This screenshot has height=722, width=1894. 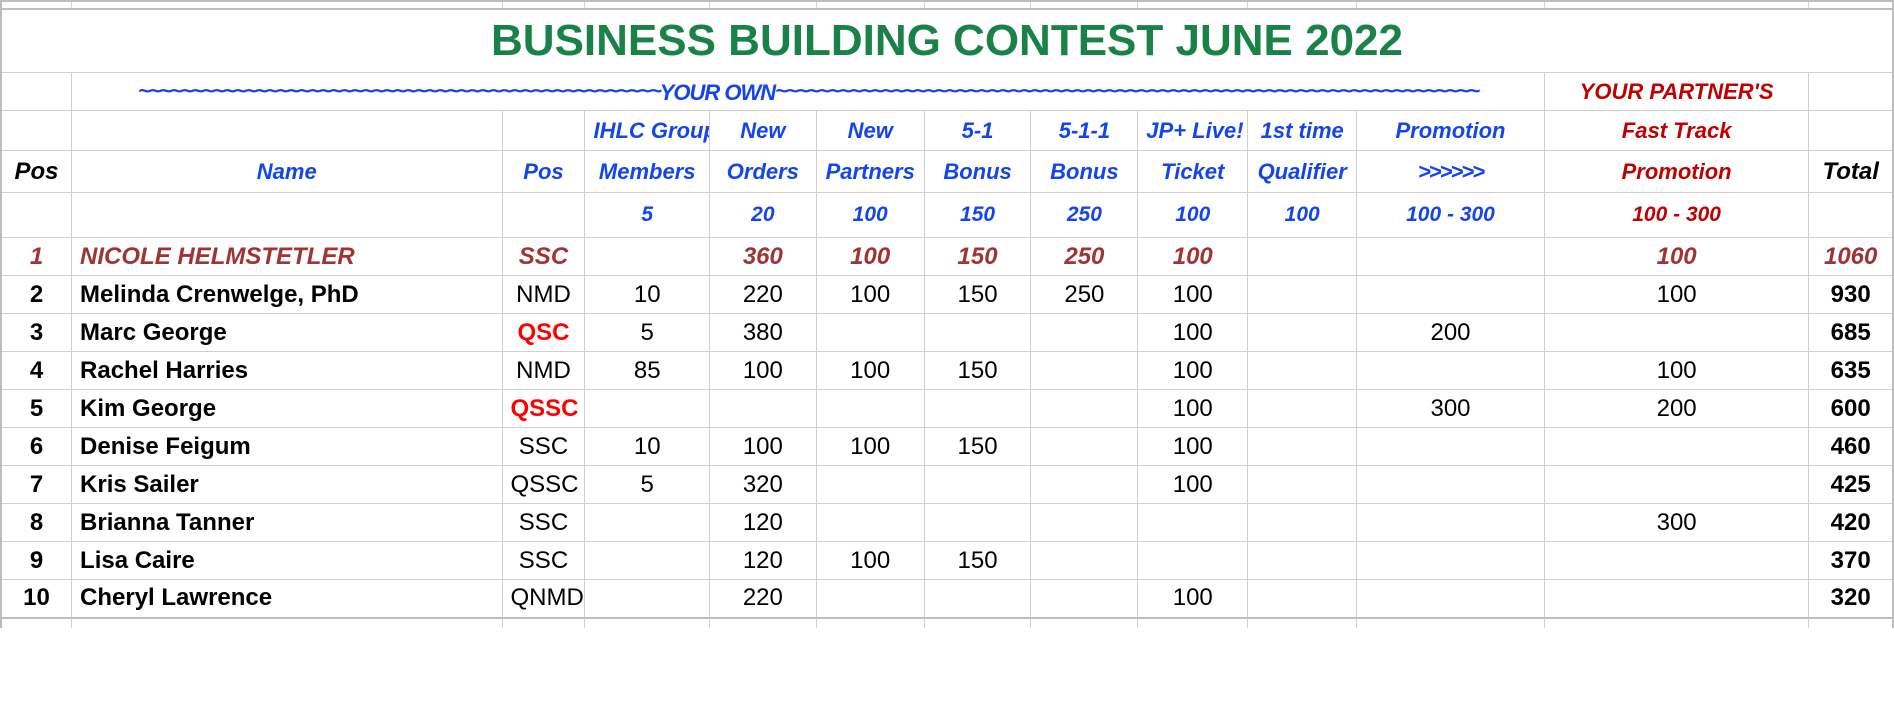 What do you see at coordinates (947, 332) in the screenshot?
I see `table-row: 3 Marc George QSC 5 380 100 200 685` at bounding box center [947, 332].